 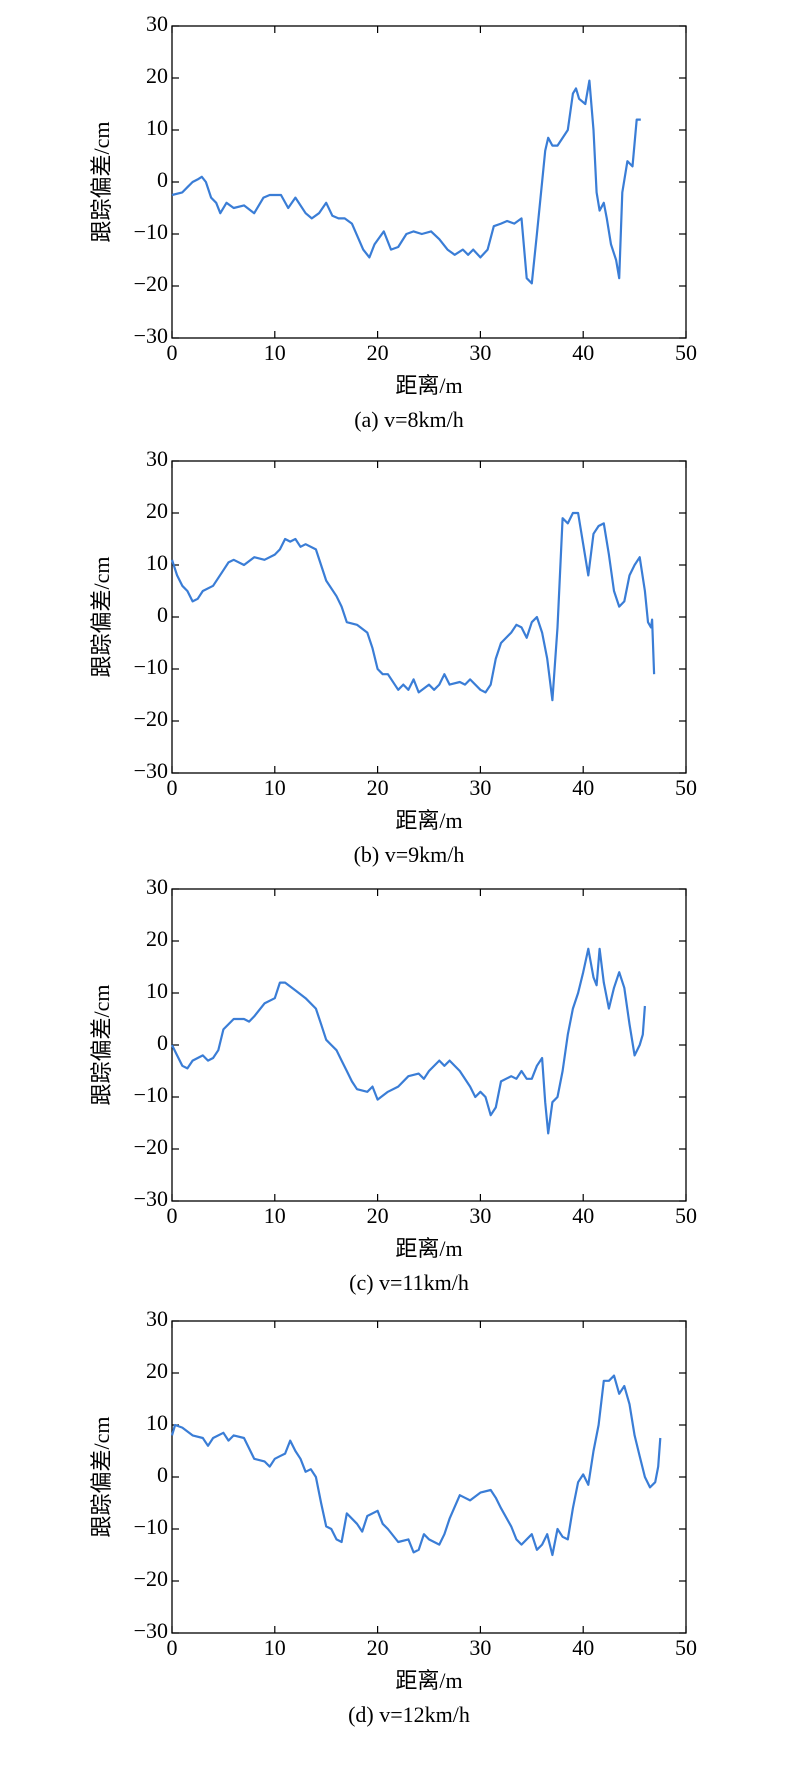 I want to click on caption: (b) v=9km/h, so click(x=409, y=854).